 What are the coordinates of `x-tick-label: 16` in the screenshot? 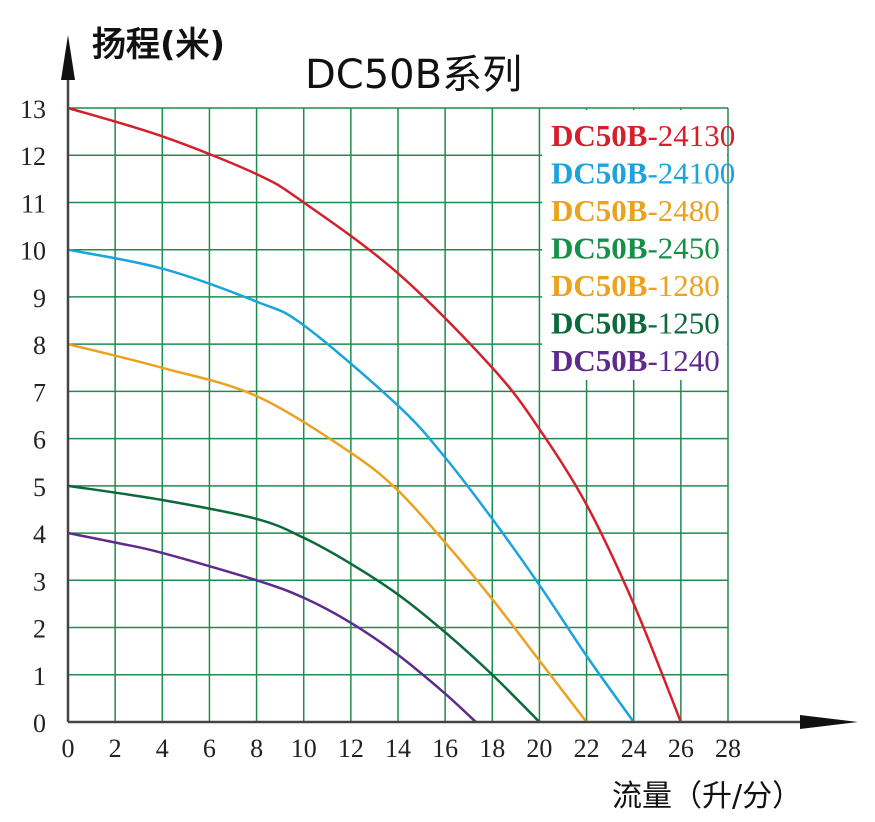 It's located at (445, 748).